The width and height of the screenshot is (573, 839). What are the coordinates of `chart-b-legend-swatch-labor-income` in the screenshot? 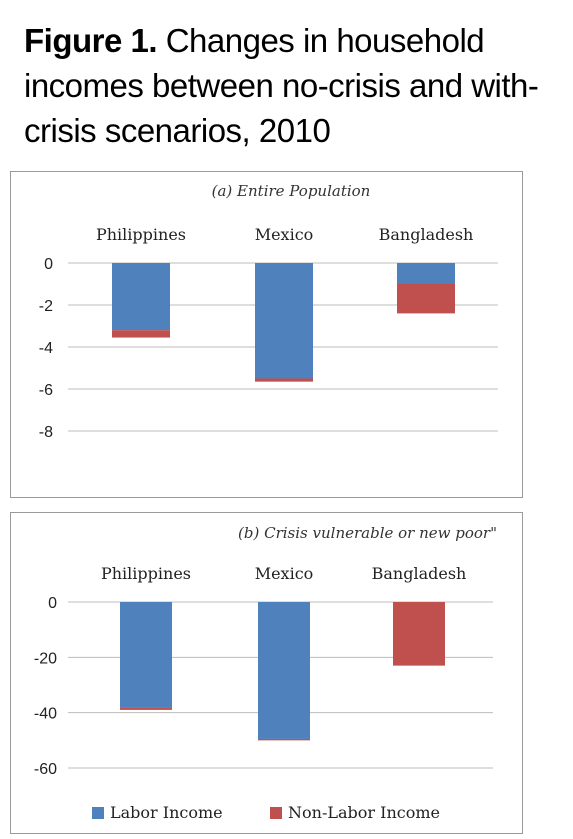 It's located at (98, 813).